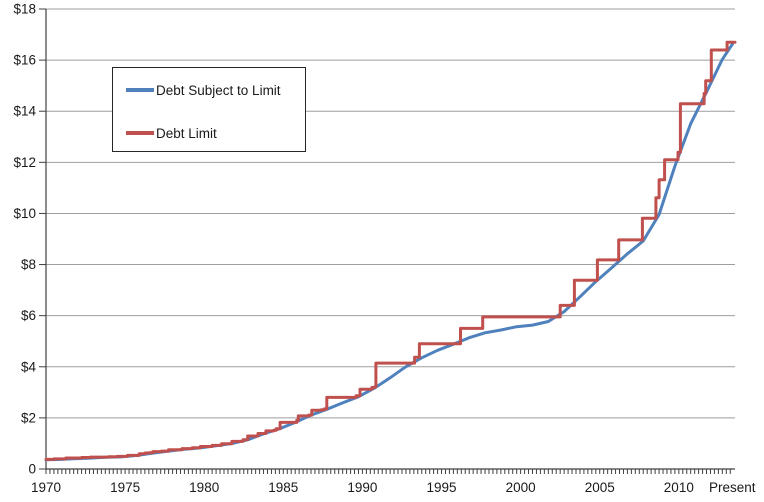 The image size is (764, 502). I want to click on x-axis-tick-label: 1990, so click(362, 487).